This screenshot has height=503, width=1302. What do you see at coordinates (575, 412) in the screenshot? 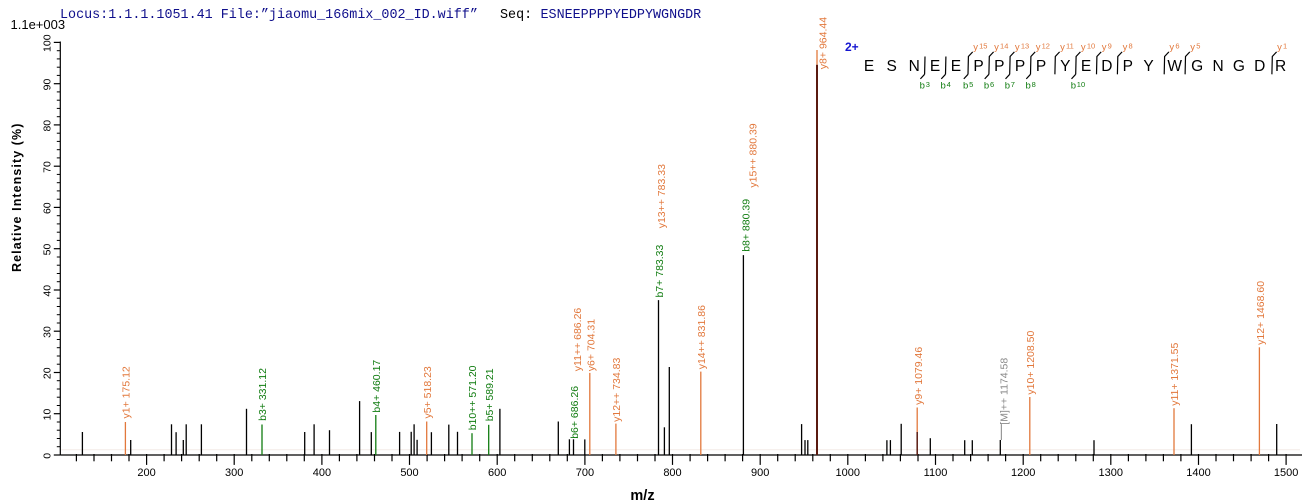
I see `svg-text: b6+ 686.26` at bounding box center [575, 412].